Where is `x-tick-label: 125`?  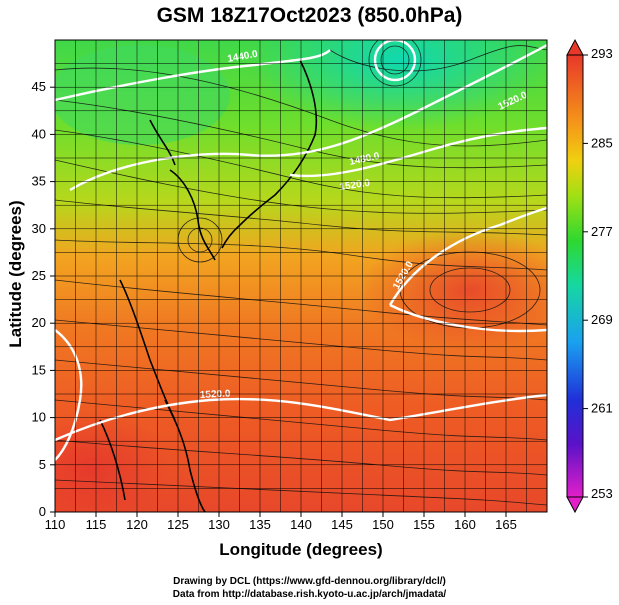
x-tick-label: 125 is located at coordinates (178, 524).